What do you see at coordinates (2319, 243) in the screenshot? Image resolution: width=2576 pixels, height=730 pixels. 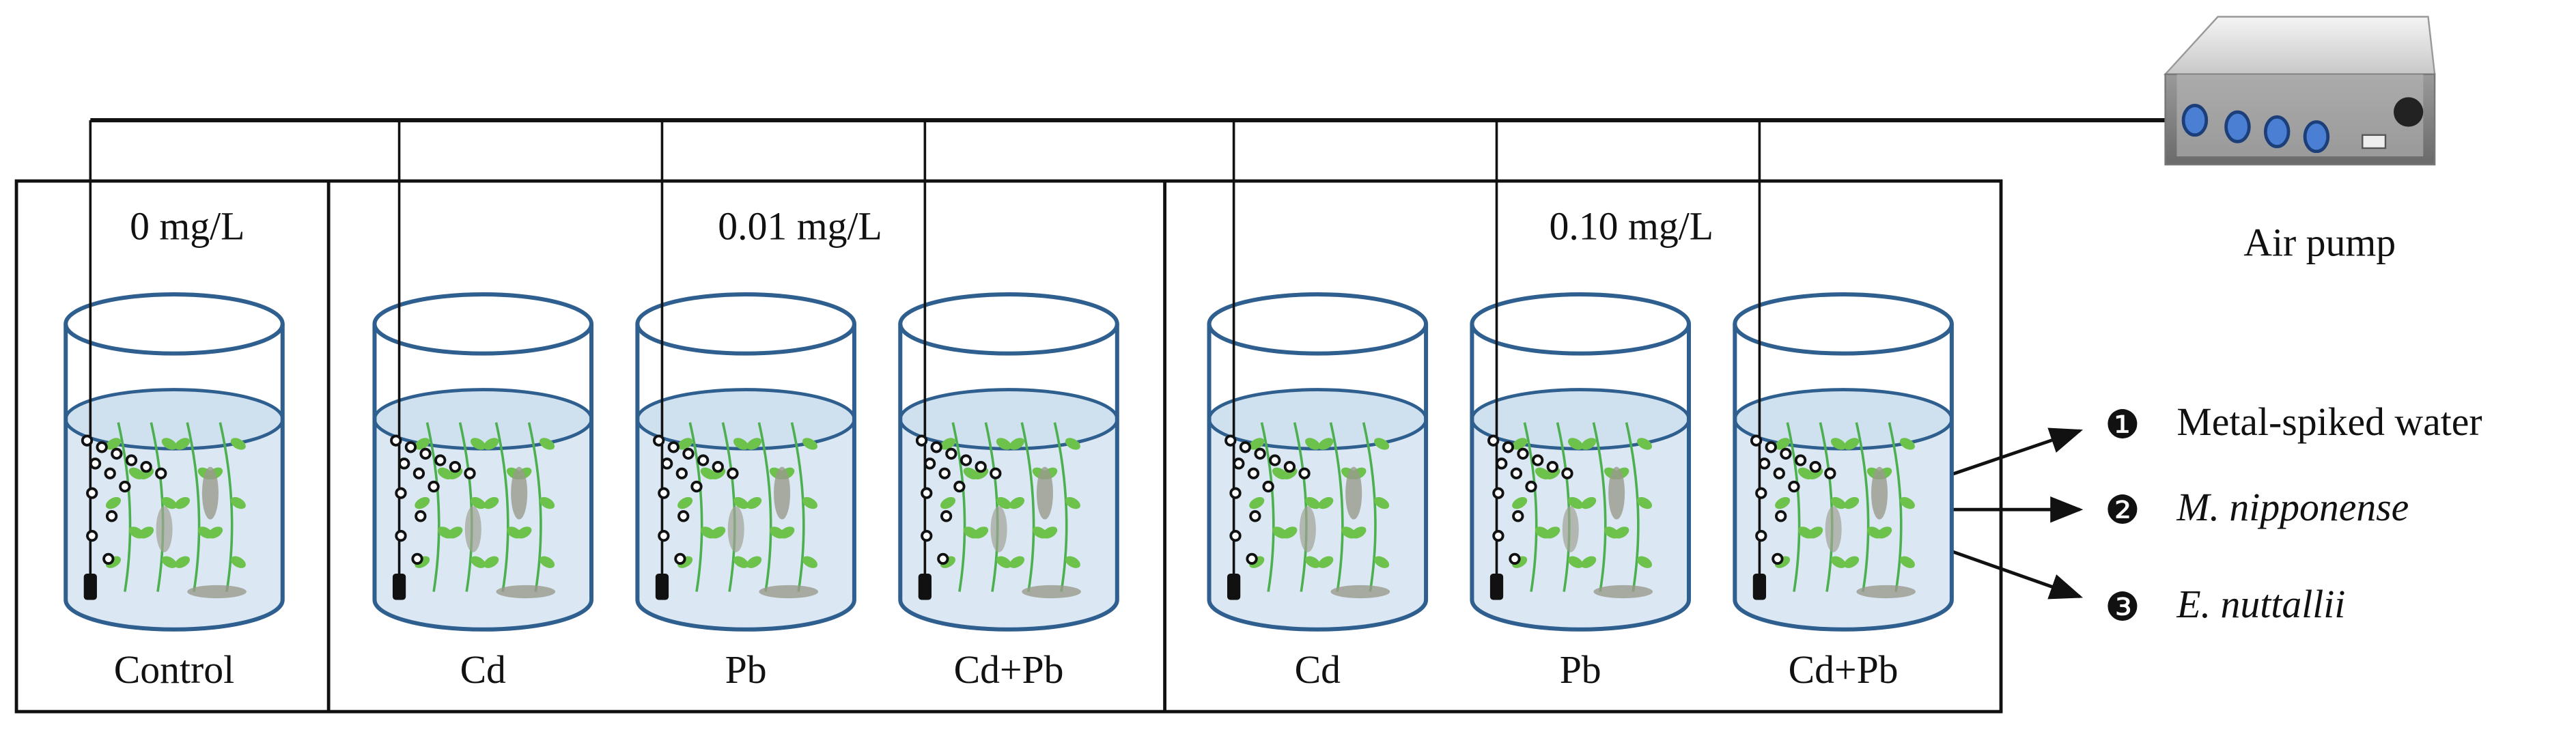 I see `pump-label: Air pump` at bounding box center [2319, 243].